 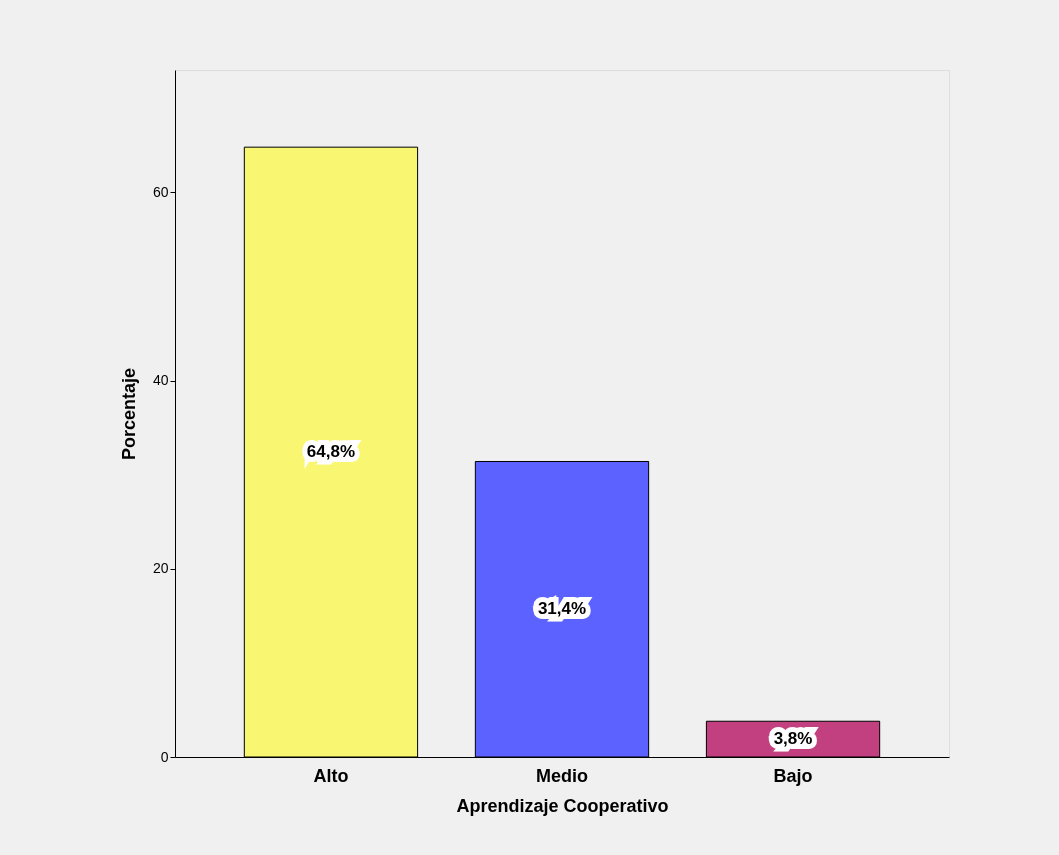 I want to click on x-tick-label: Alto, so click(x=331, y=775).